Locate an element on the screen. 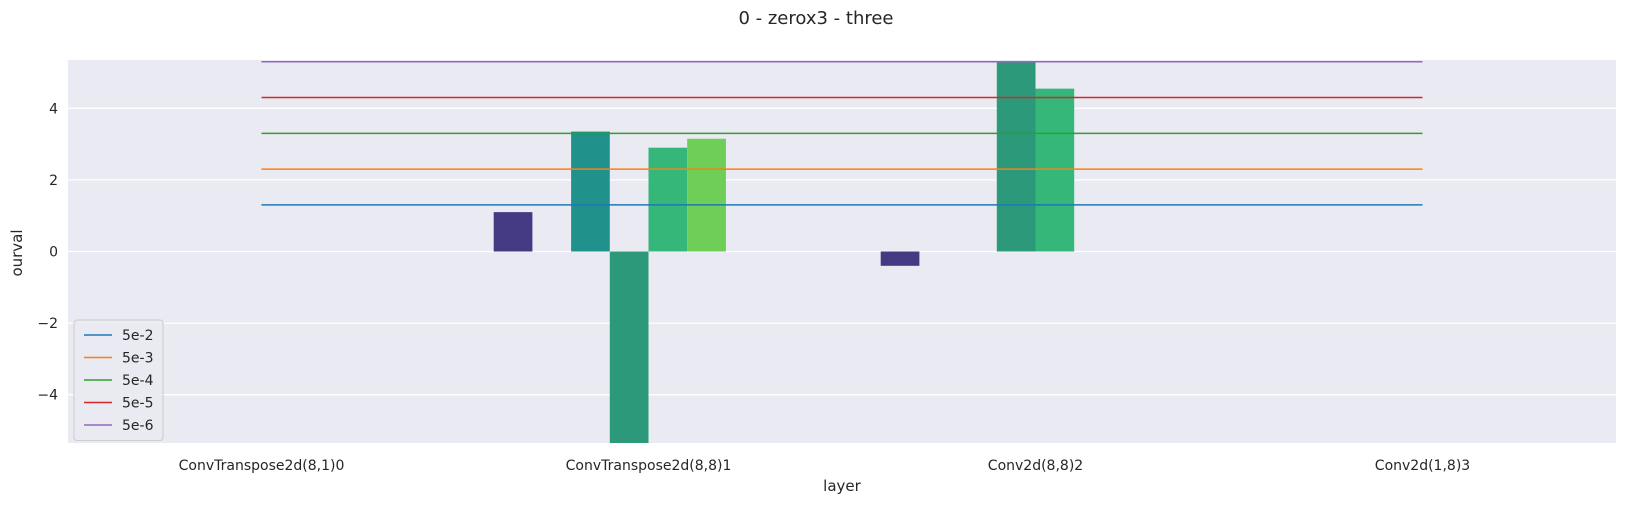 The height and width of the screenshot is (507, 1626). x-tick-label: ConvTranspose2d(8,8)1 is located at coordinates (649, 466).